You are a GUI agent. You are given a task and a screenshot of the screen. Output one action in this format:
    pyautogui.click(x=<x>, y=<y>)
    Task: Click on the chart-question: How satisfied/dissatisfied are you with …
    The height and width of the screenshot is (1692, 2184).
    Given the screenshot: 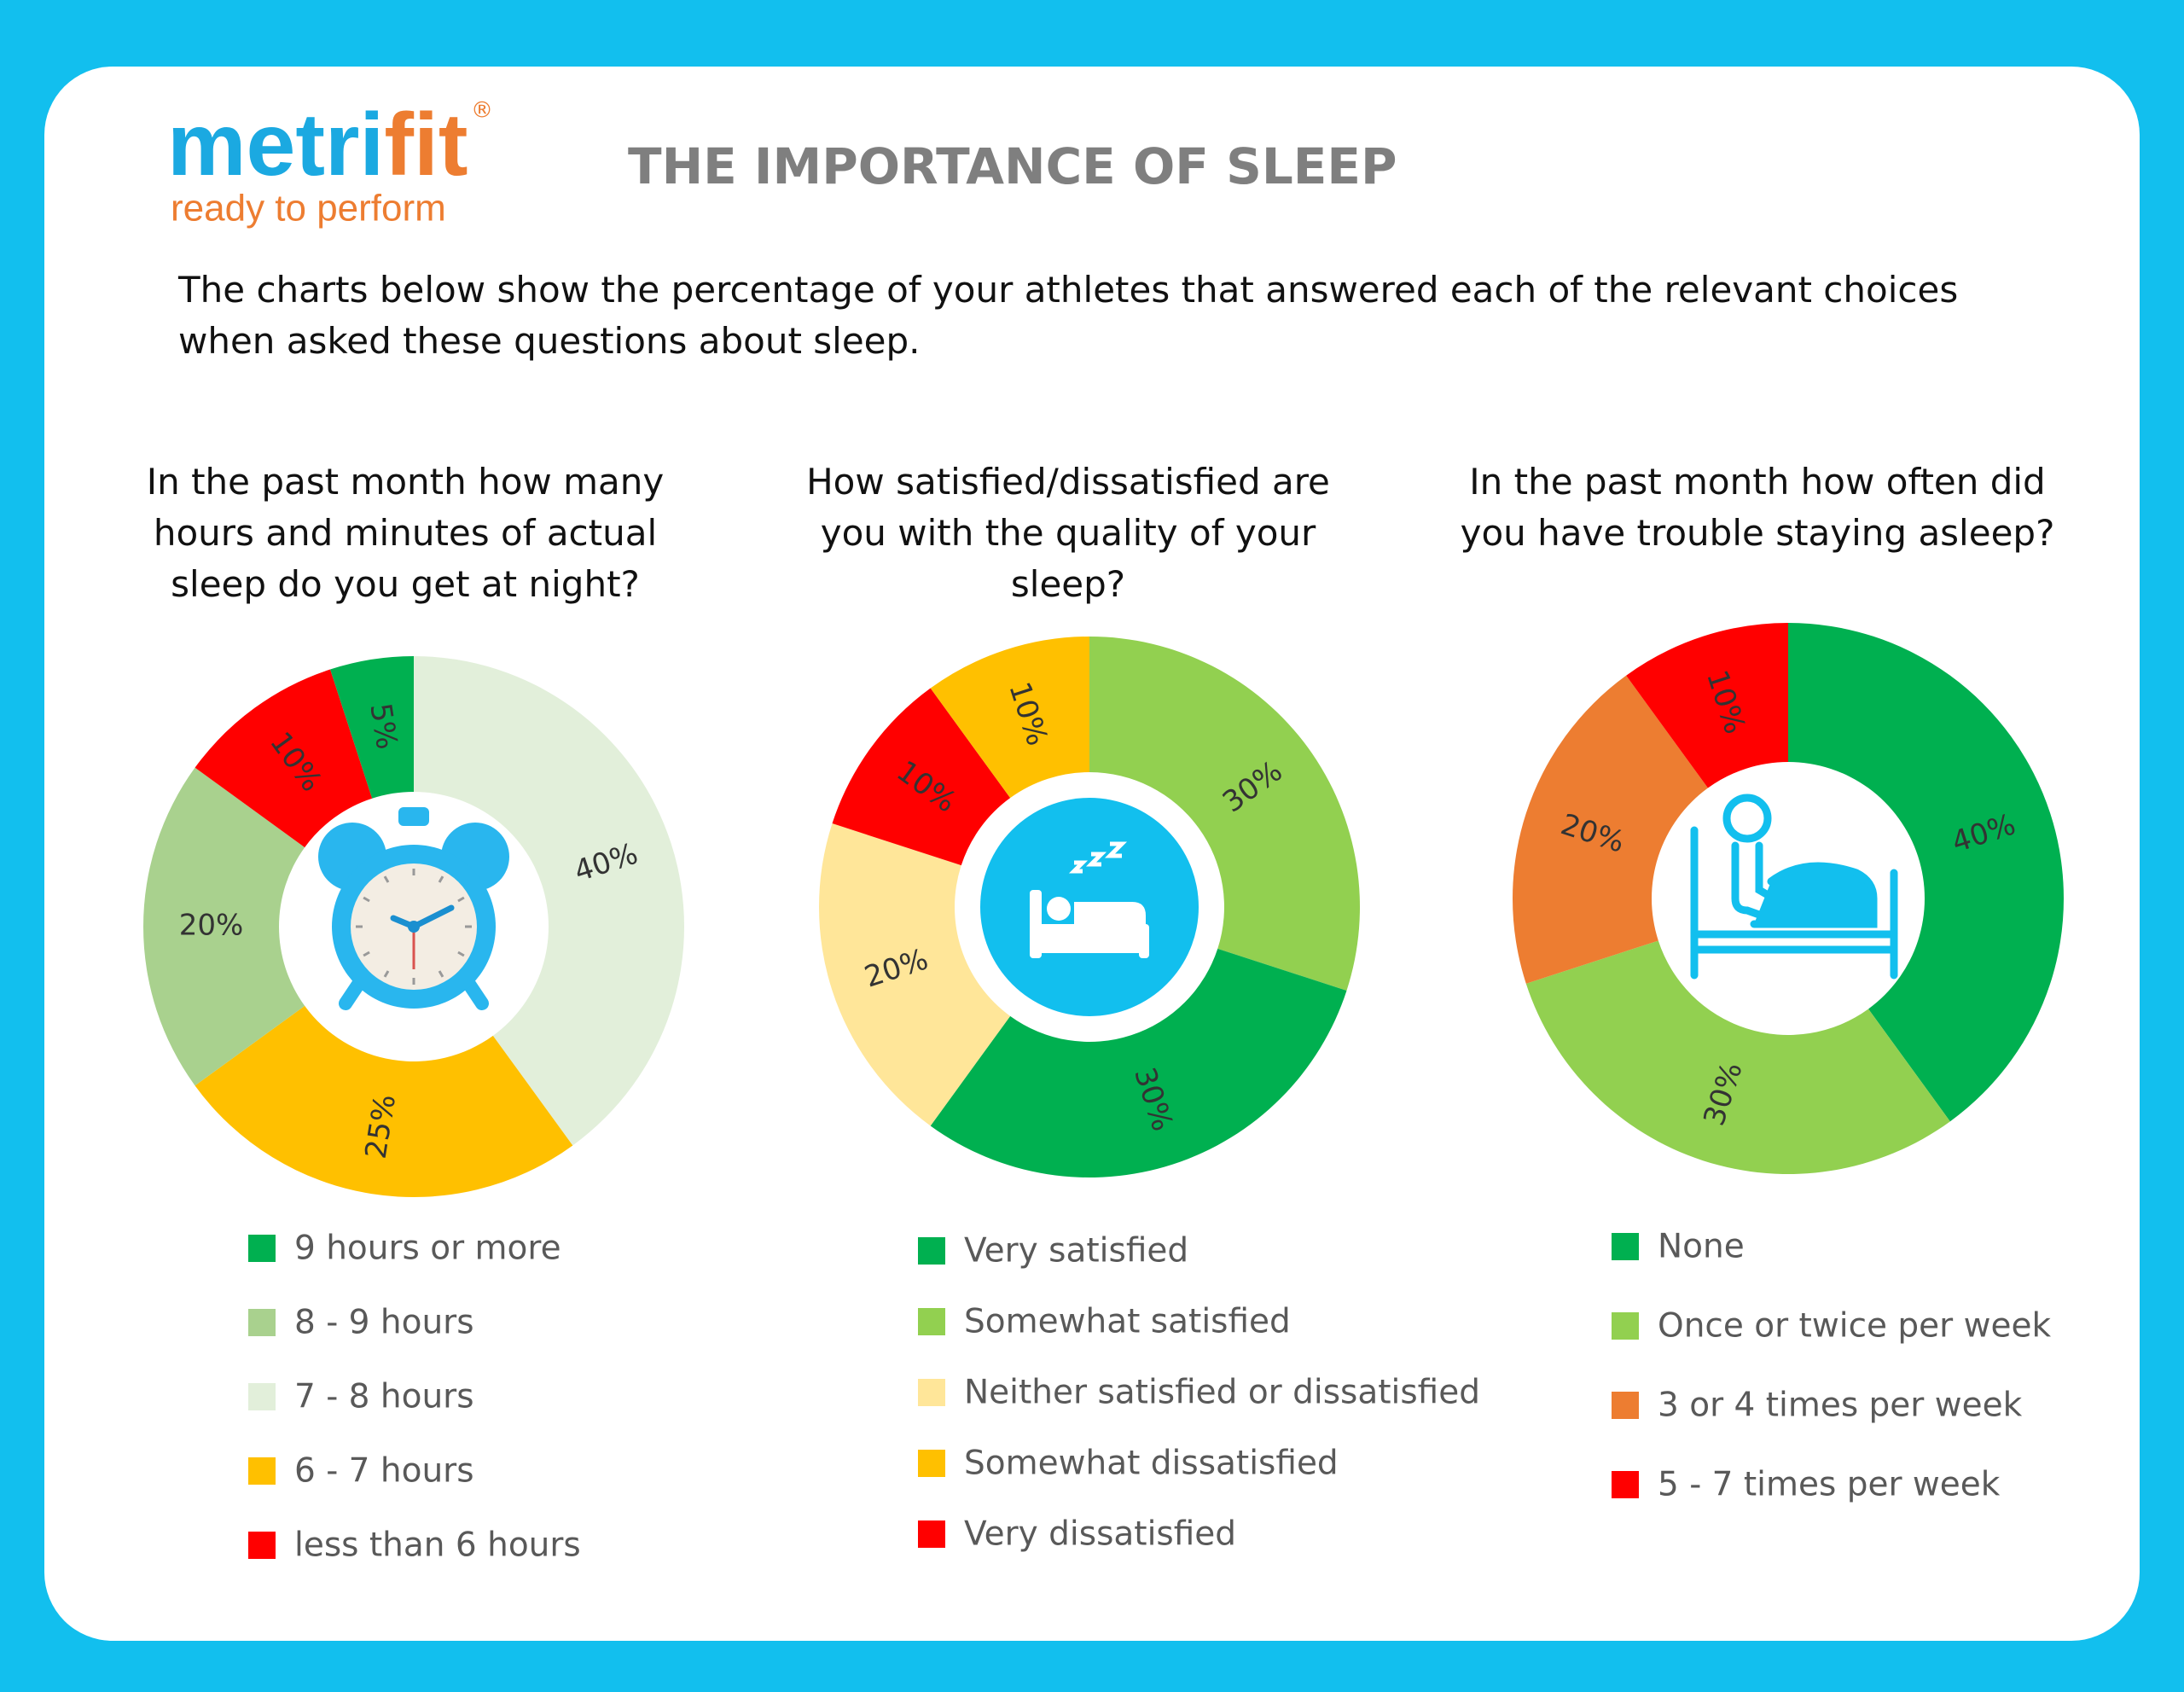 What is the action you would take?
    pyautogui.click(x=1068, y=533)
    